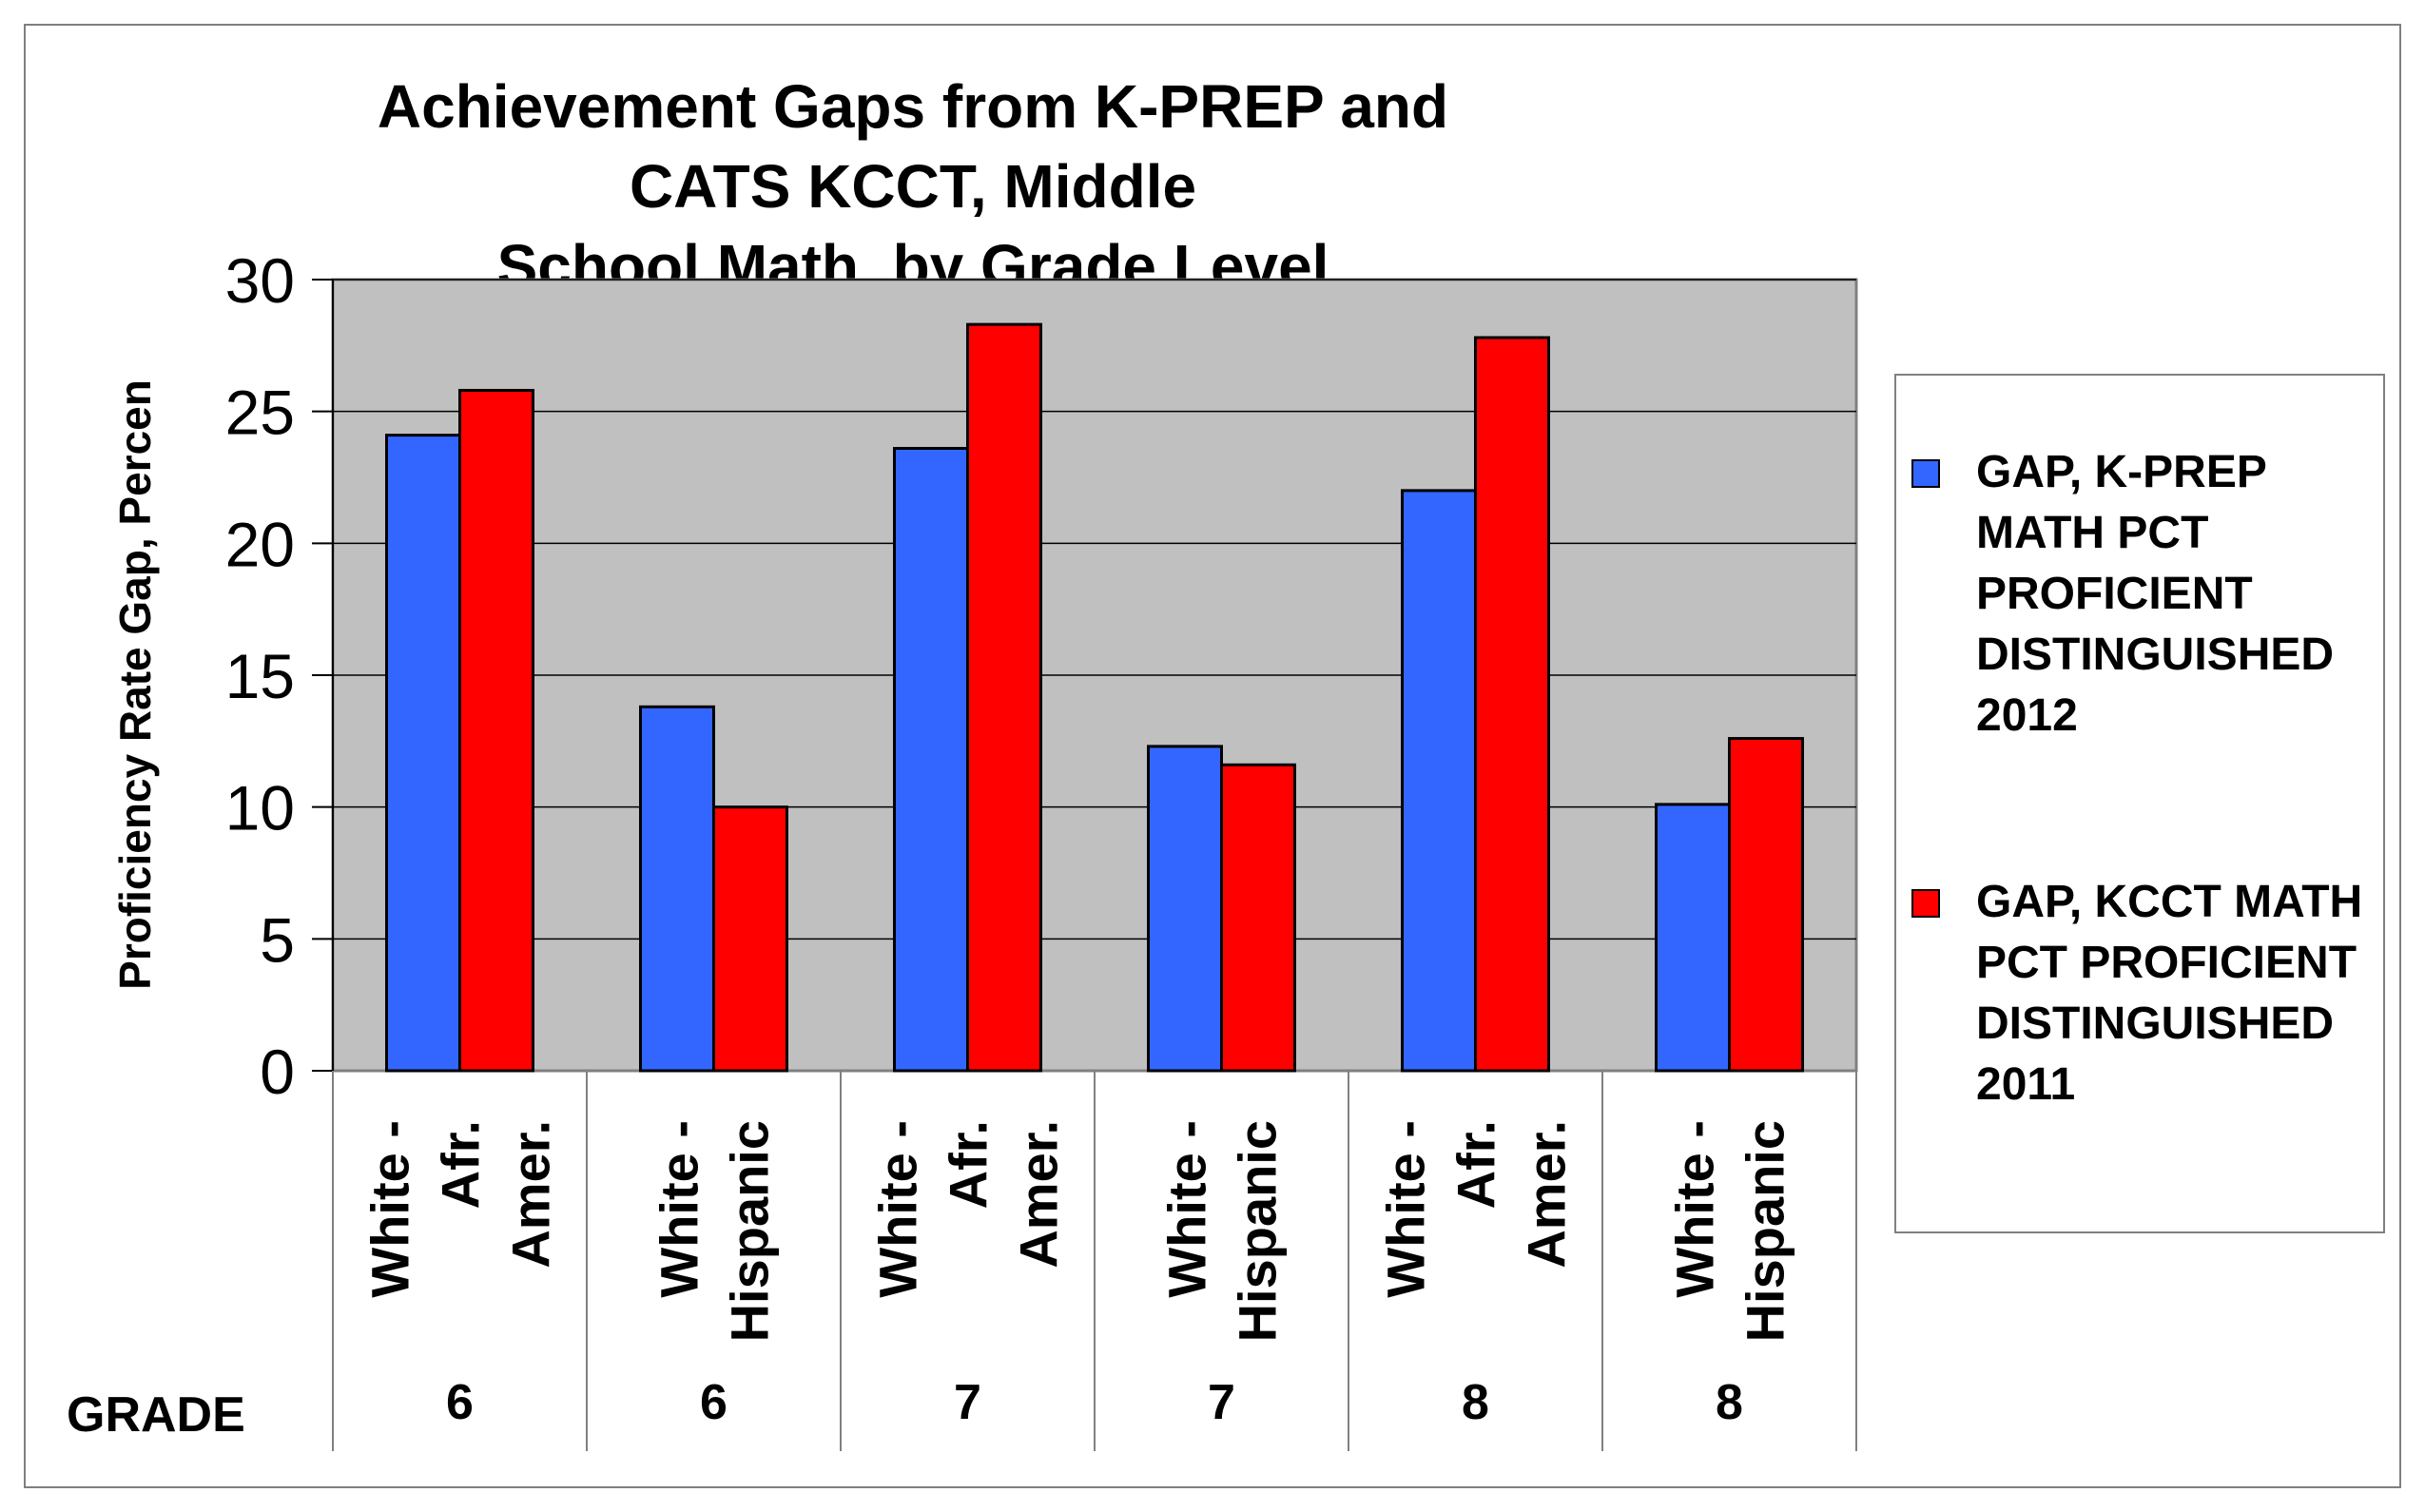 The image size is (2425, 1512). What do you see at coordinates (2169, 902) in the screenshot?
I see `legend-label-line: GAP, KCCT MATH` at bounding box center [2169, 902].